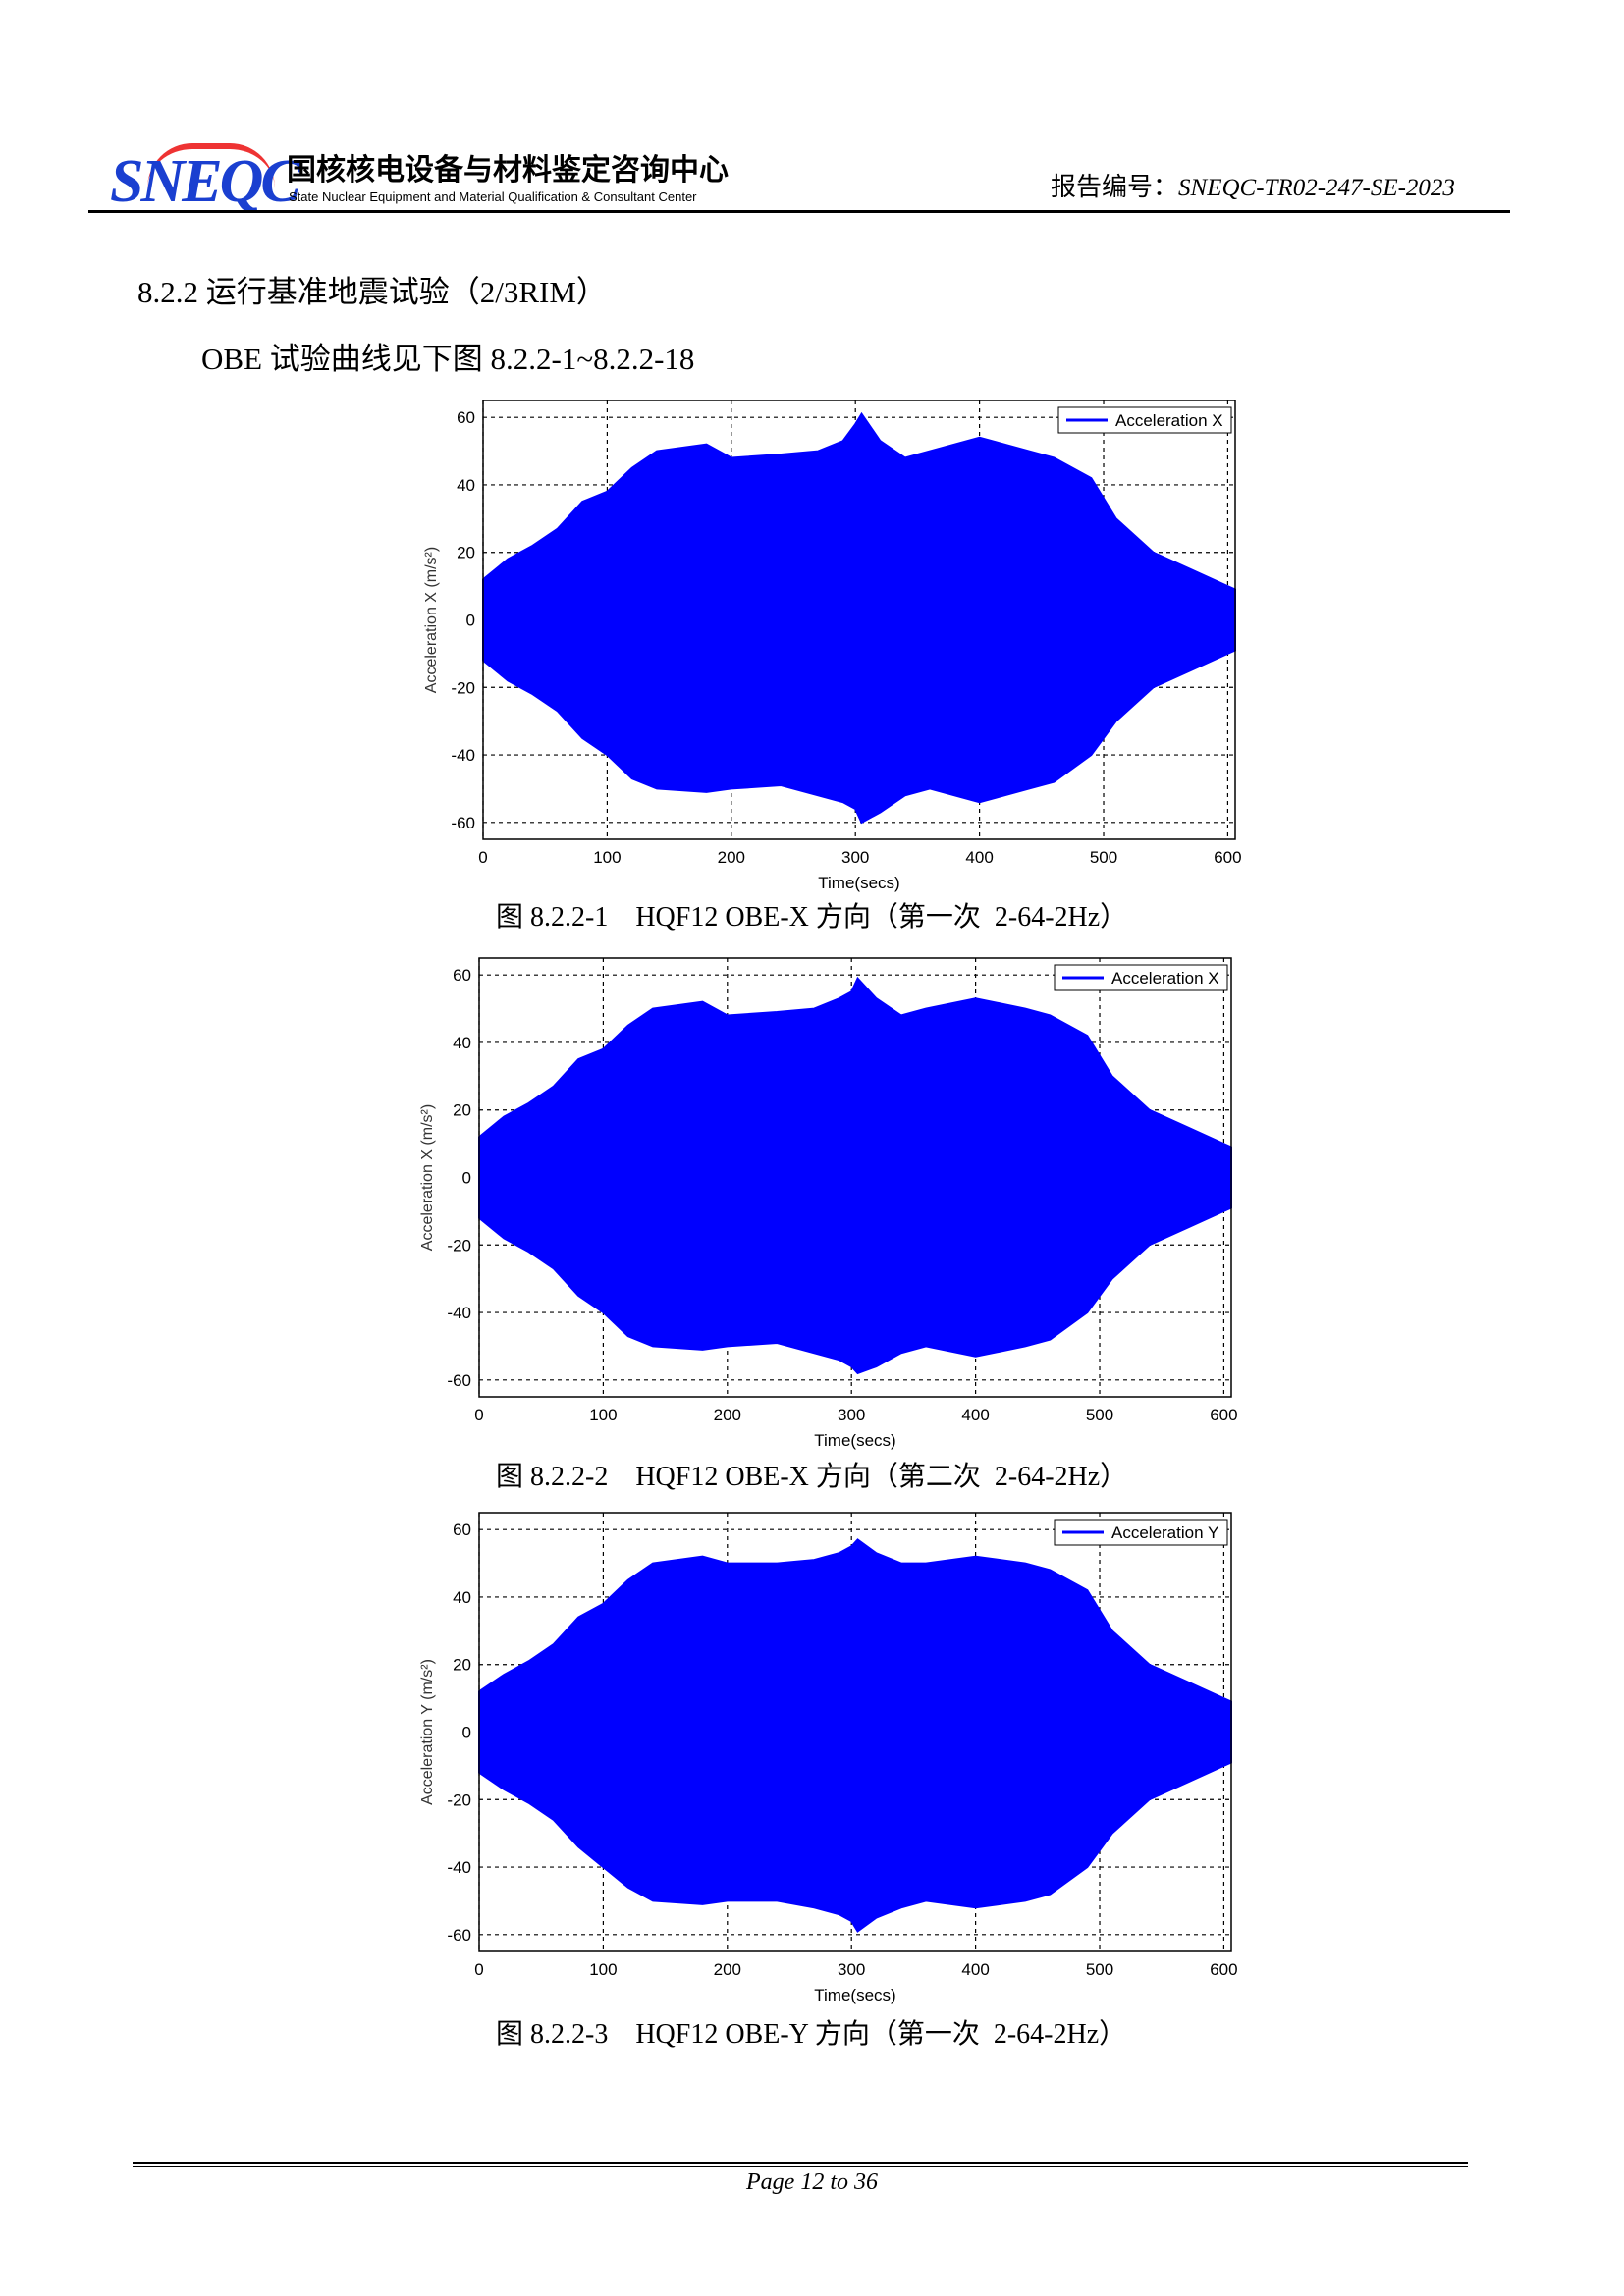 Image resolution: width=1624 pixels, height=2296 pixels. Describe the element at coordinates (372, 292) in the screenshot. I see `section-title: 8.2.2 运行基准地震试验（2/3RIM）` at that location.